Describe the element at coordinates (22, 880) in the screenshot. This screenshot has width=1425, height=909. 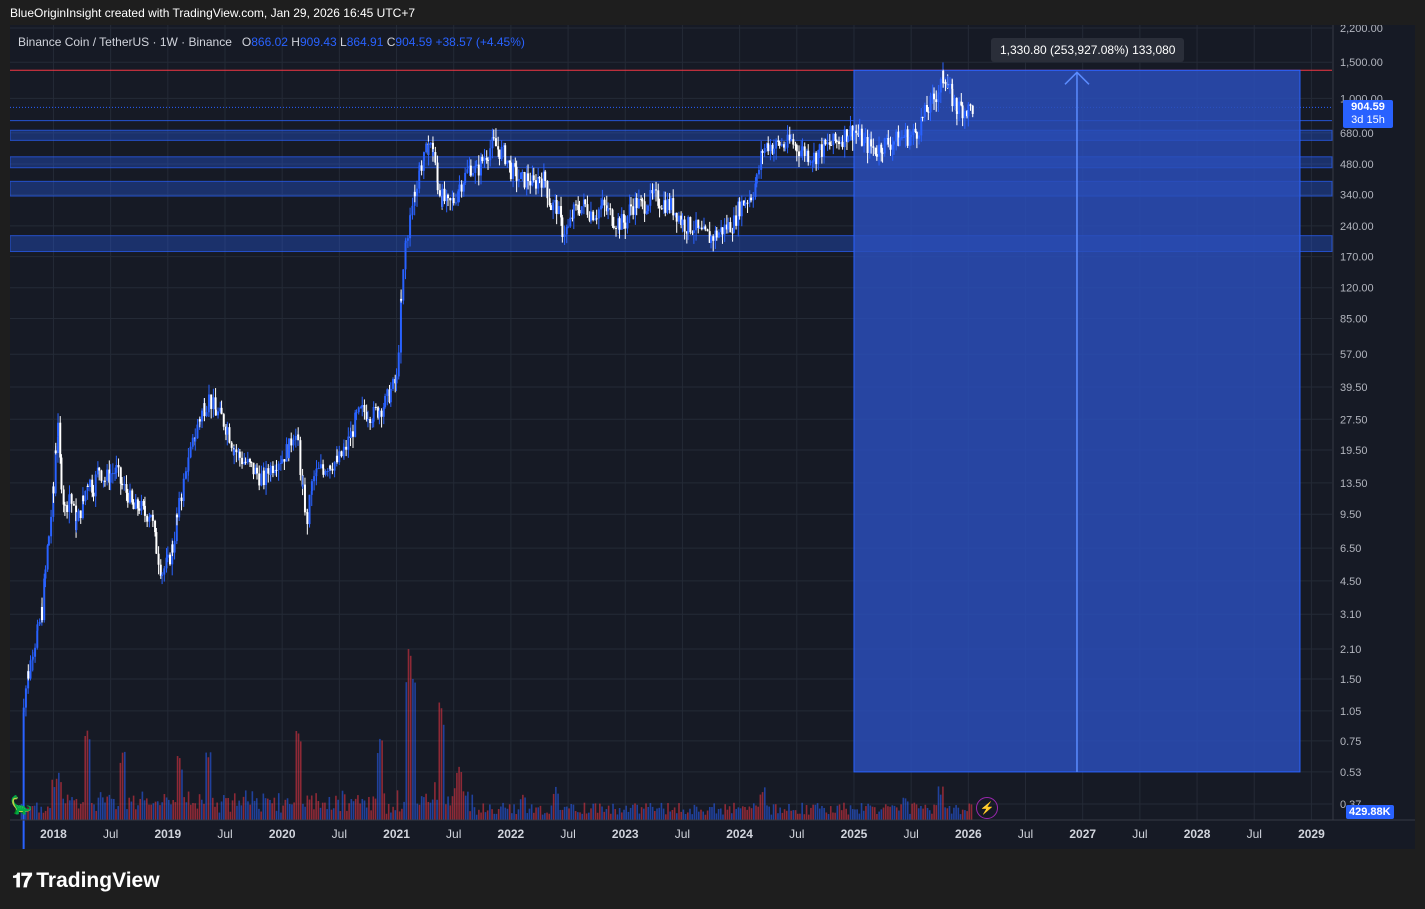
I see `tradingview-mark-icon: 𝟏𝟕` at that location.